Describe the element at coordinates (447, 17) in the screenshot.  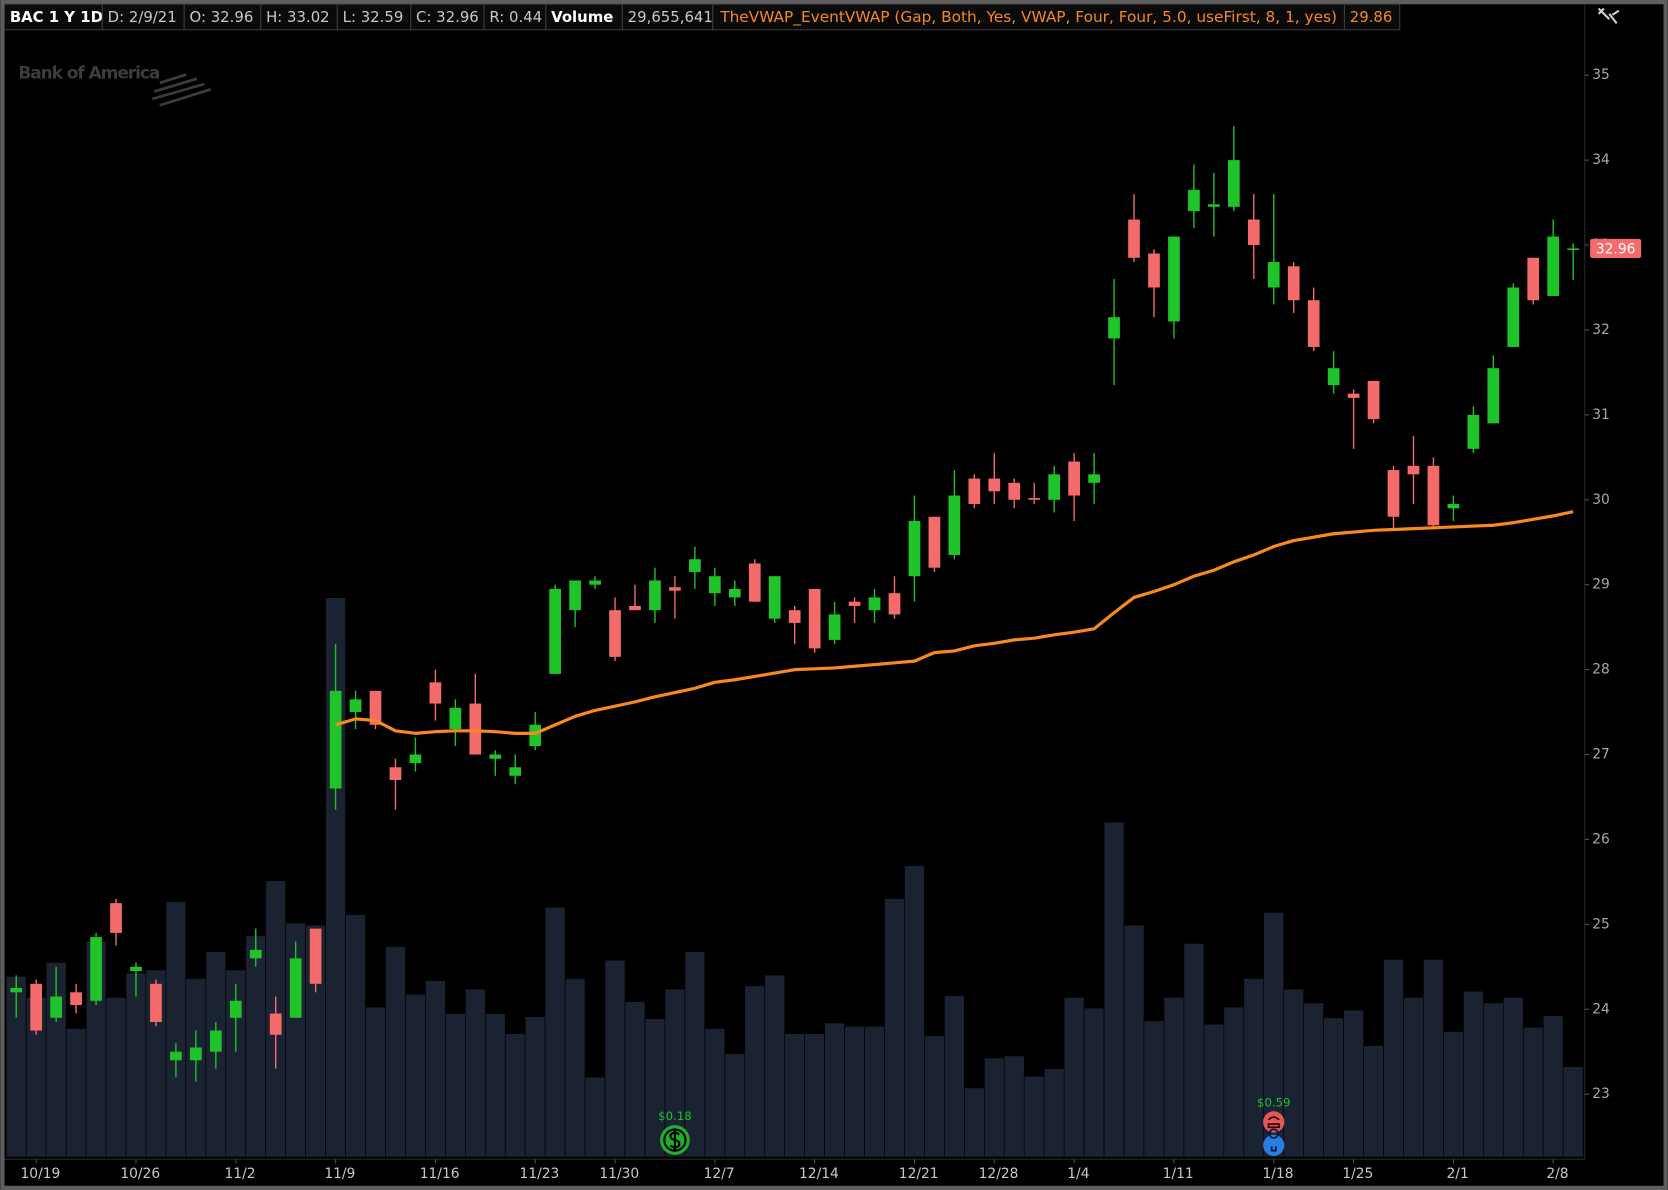
I see `header-text: C: 32.96` at that location.